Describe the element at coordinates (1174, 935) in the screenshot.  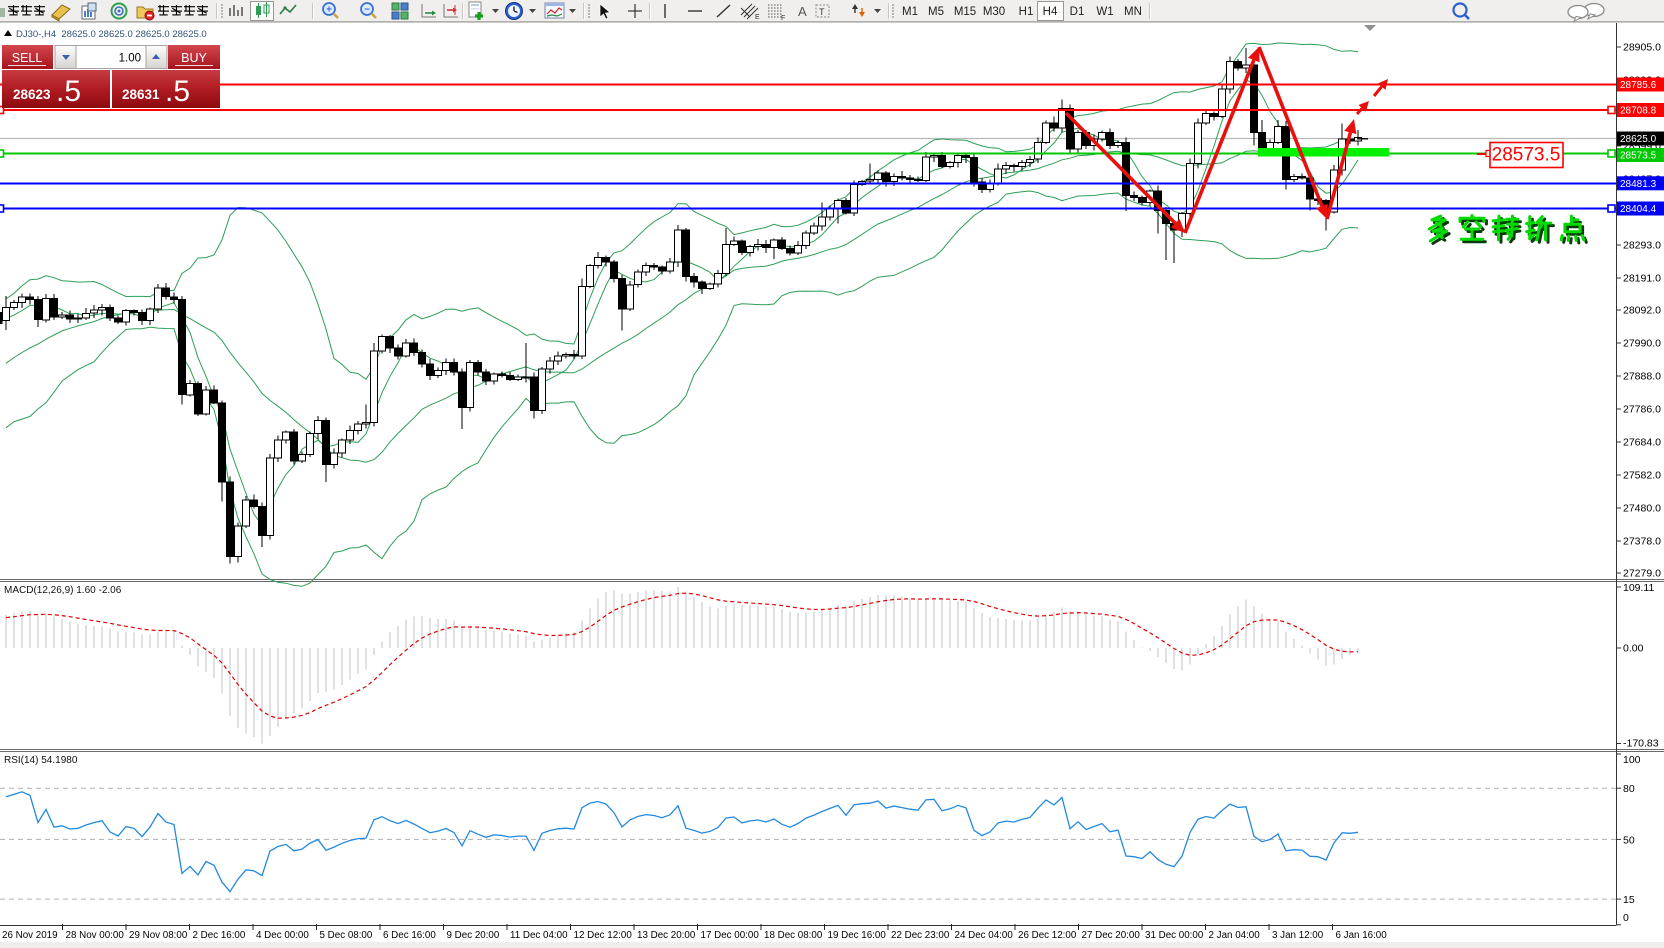
I see `svg-text: 31 Dec 00:00` at that location.